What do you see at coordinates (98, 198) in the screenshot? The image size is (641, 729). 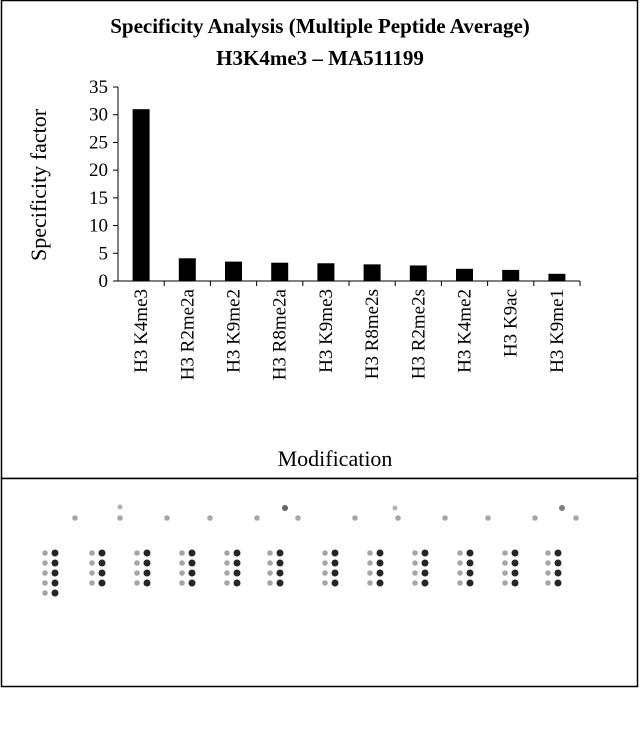 I see `y-tick-label: 15` at bounding box center [98, 198].